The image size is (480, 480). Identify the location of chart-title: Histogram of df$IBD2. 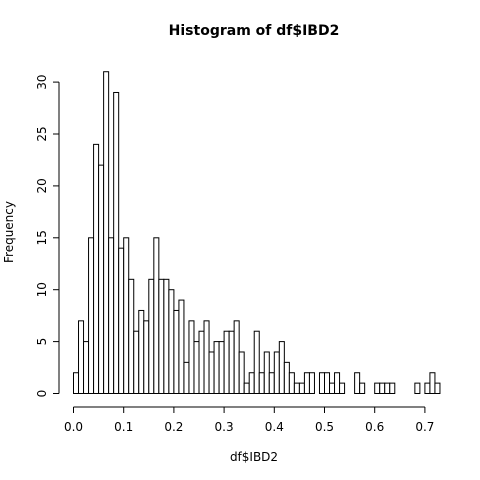
(254, 31).